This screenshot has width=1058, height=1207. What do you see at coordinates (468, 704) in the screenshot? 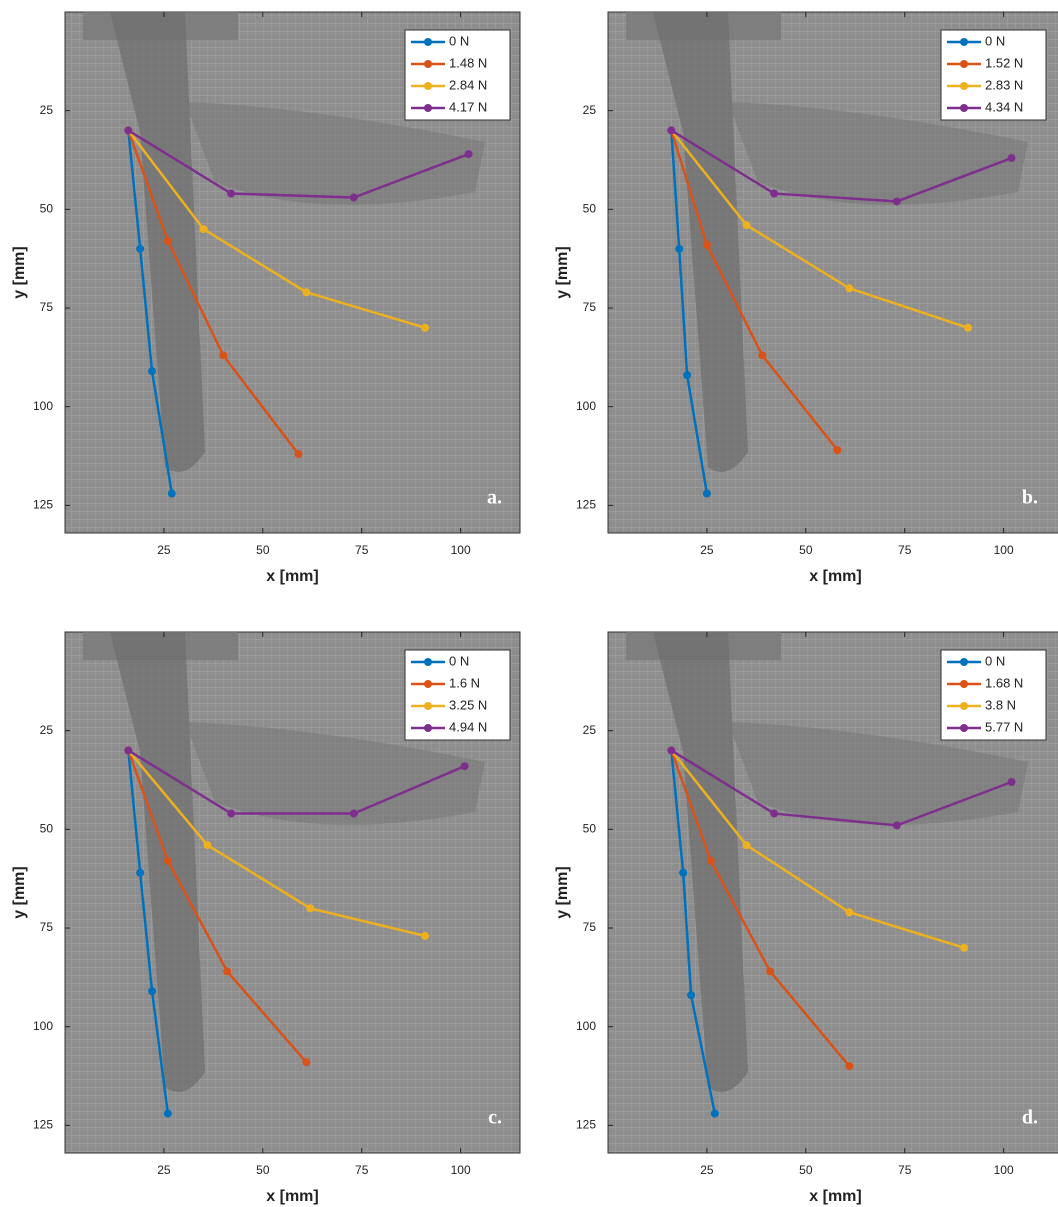
I see `legend-label: 3.25 N` at bounding box center [468, 704].